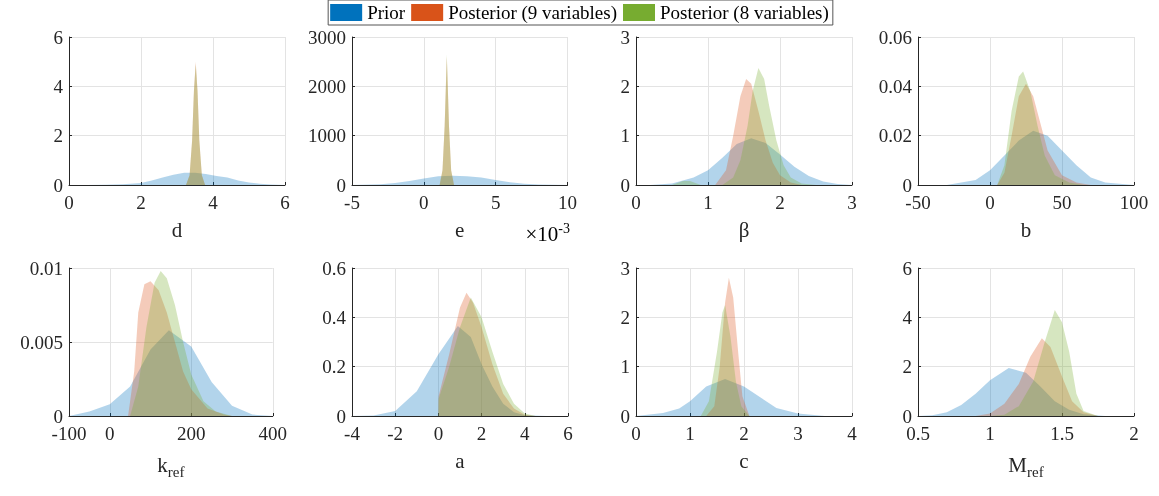 The height and width of the screenshot is (496, 1159). What do you see at coordinates (533, 13) in the screenshot?
I see `legend-label: Posterior (9 variables)` at bounding box center [533, 13].